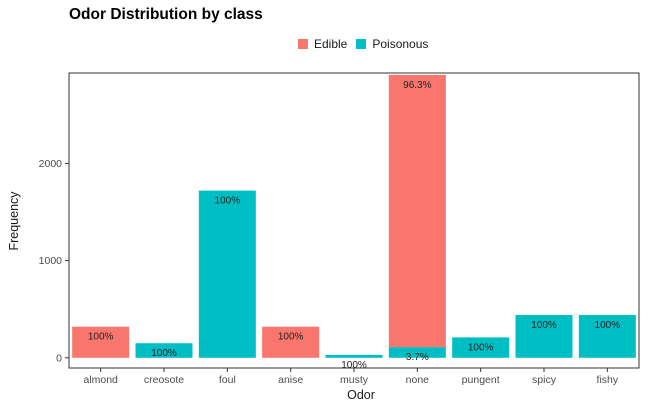 The height and width of the screenshot is (408, 661). Describe the element at coordinates (361, 395) in the screenshot. I see `x-axis-title: Odor` at that location.